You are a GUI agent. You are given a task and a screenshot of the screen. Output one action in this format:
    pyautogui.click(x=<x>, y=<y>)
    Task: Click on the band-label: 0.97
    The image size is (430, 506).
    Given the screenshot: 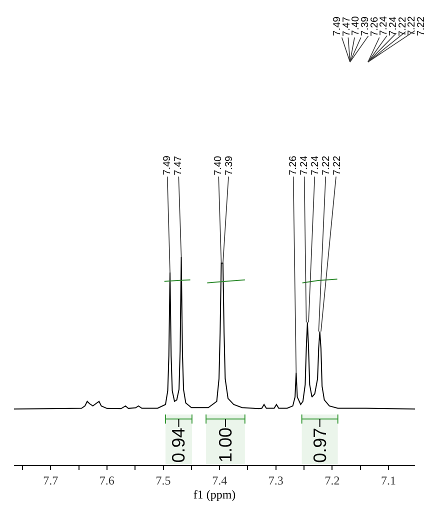 What is the action you would take?
    pyautogui.click(x=320, y=445)
    